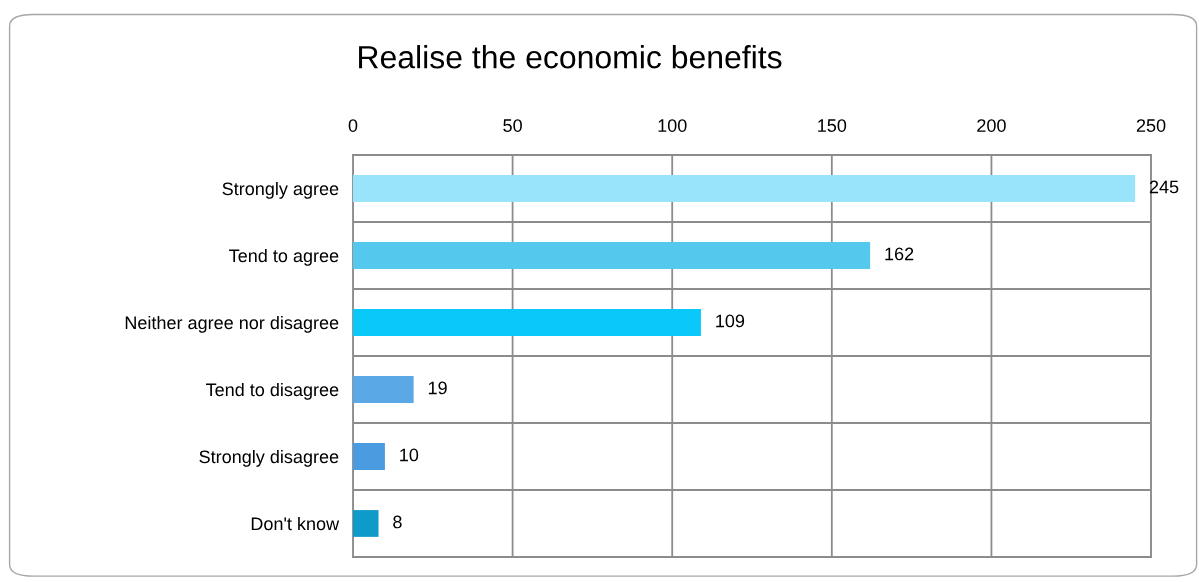 The height and width of the screenshot is (582, 1199). I want to click on y-tick-label: Tend to disagree, so click(272, 391).